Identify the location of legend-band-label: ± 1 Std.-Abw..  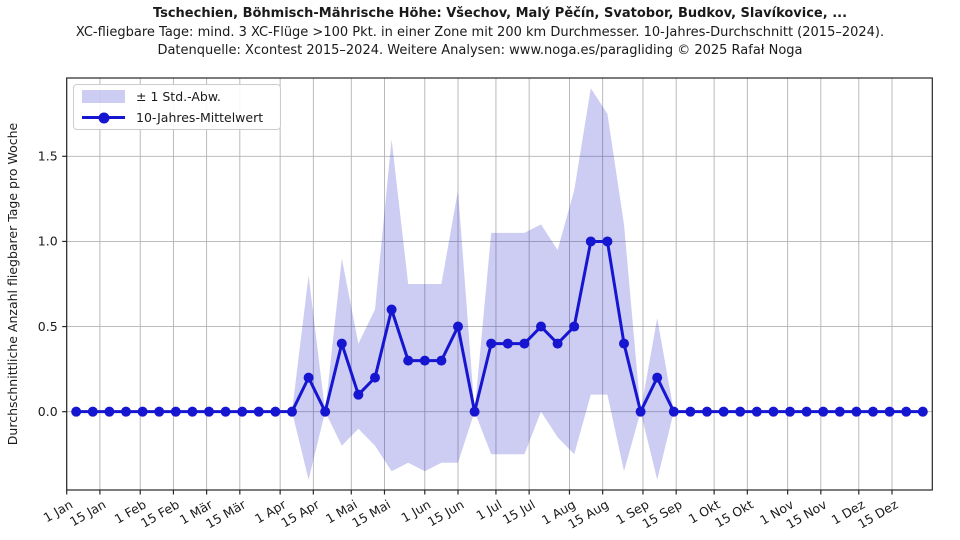
(178, 96).